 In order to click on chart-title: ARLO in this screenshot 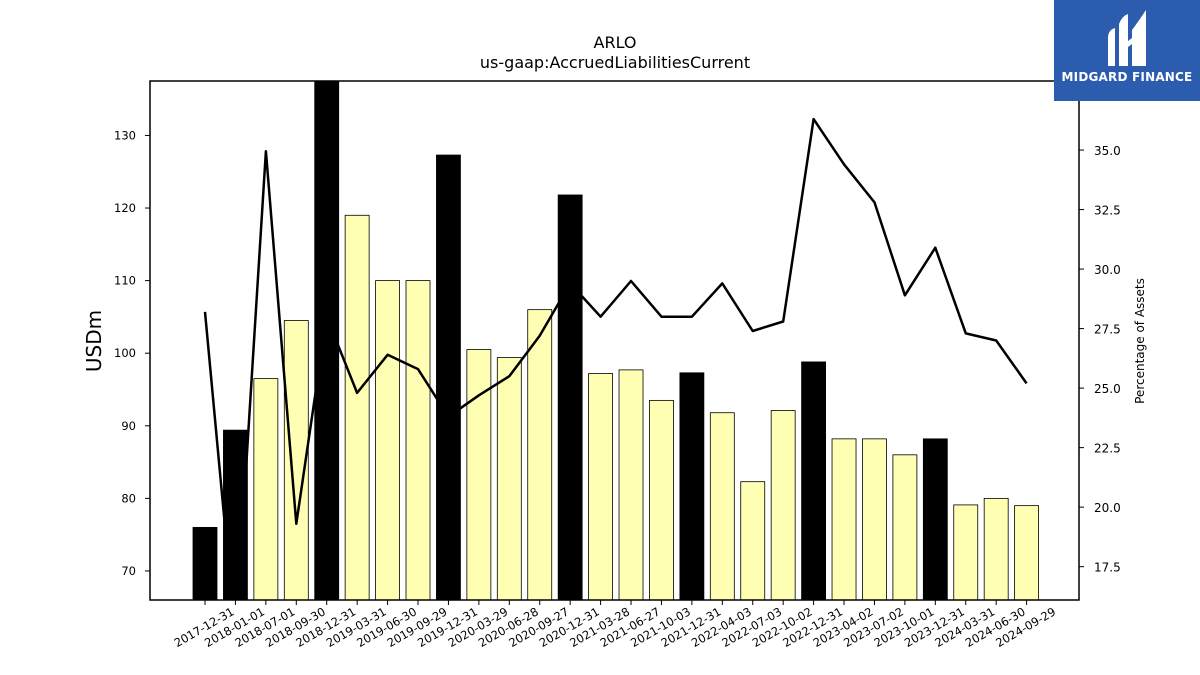, I will do `click(615, 42)`.